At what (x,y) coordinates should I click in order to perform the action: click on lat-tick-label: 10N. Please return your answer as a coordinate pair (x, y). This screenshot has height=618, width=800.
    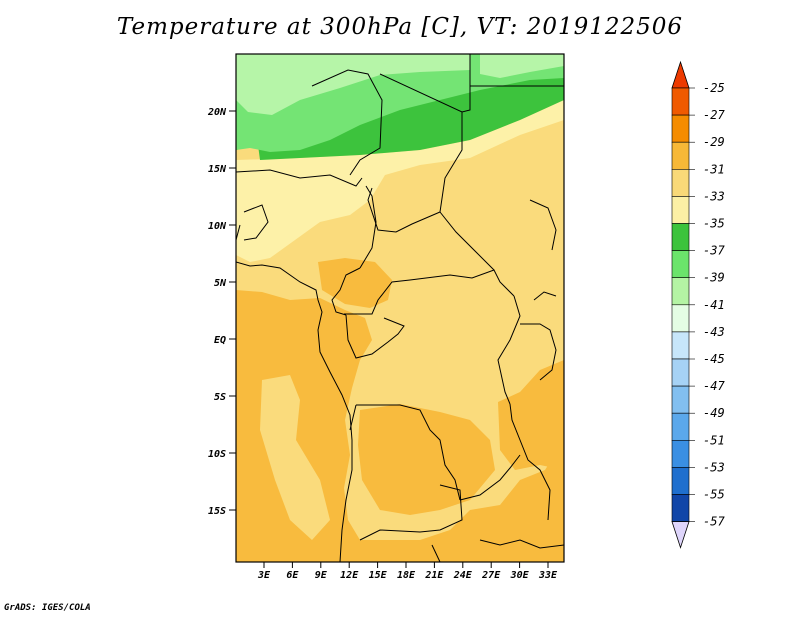
    Looking at the image, I should click on (217, 226).